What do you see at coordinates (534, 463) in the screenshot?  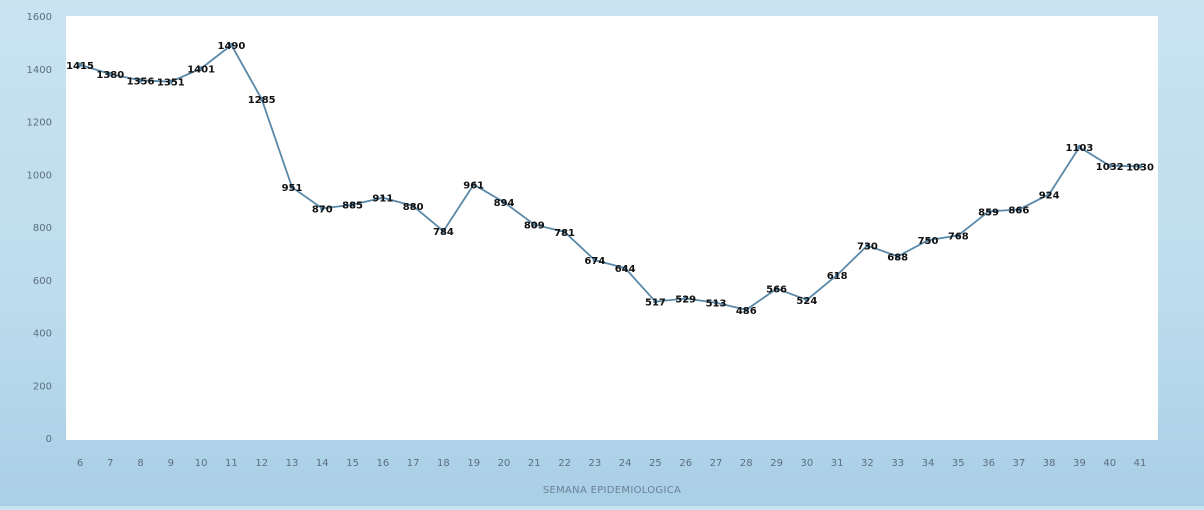 I see `x-tick-label: 21` at bounding box center [534, 463].